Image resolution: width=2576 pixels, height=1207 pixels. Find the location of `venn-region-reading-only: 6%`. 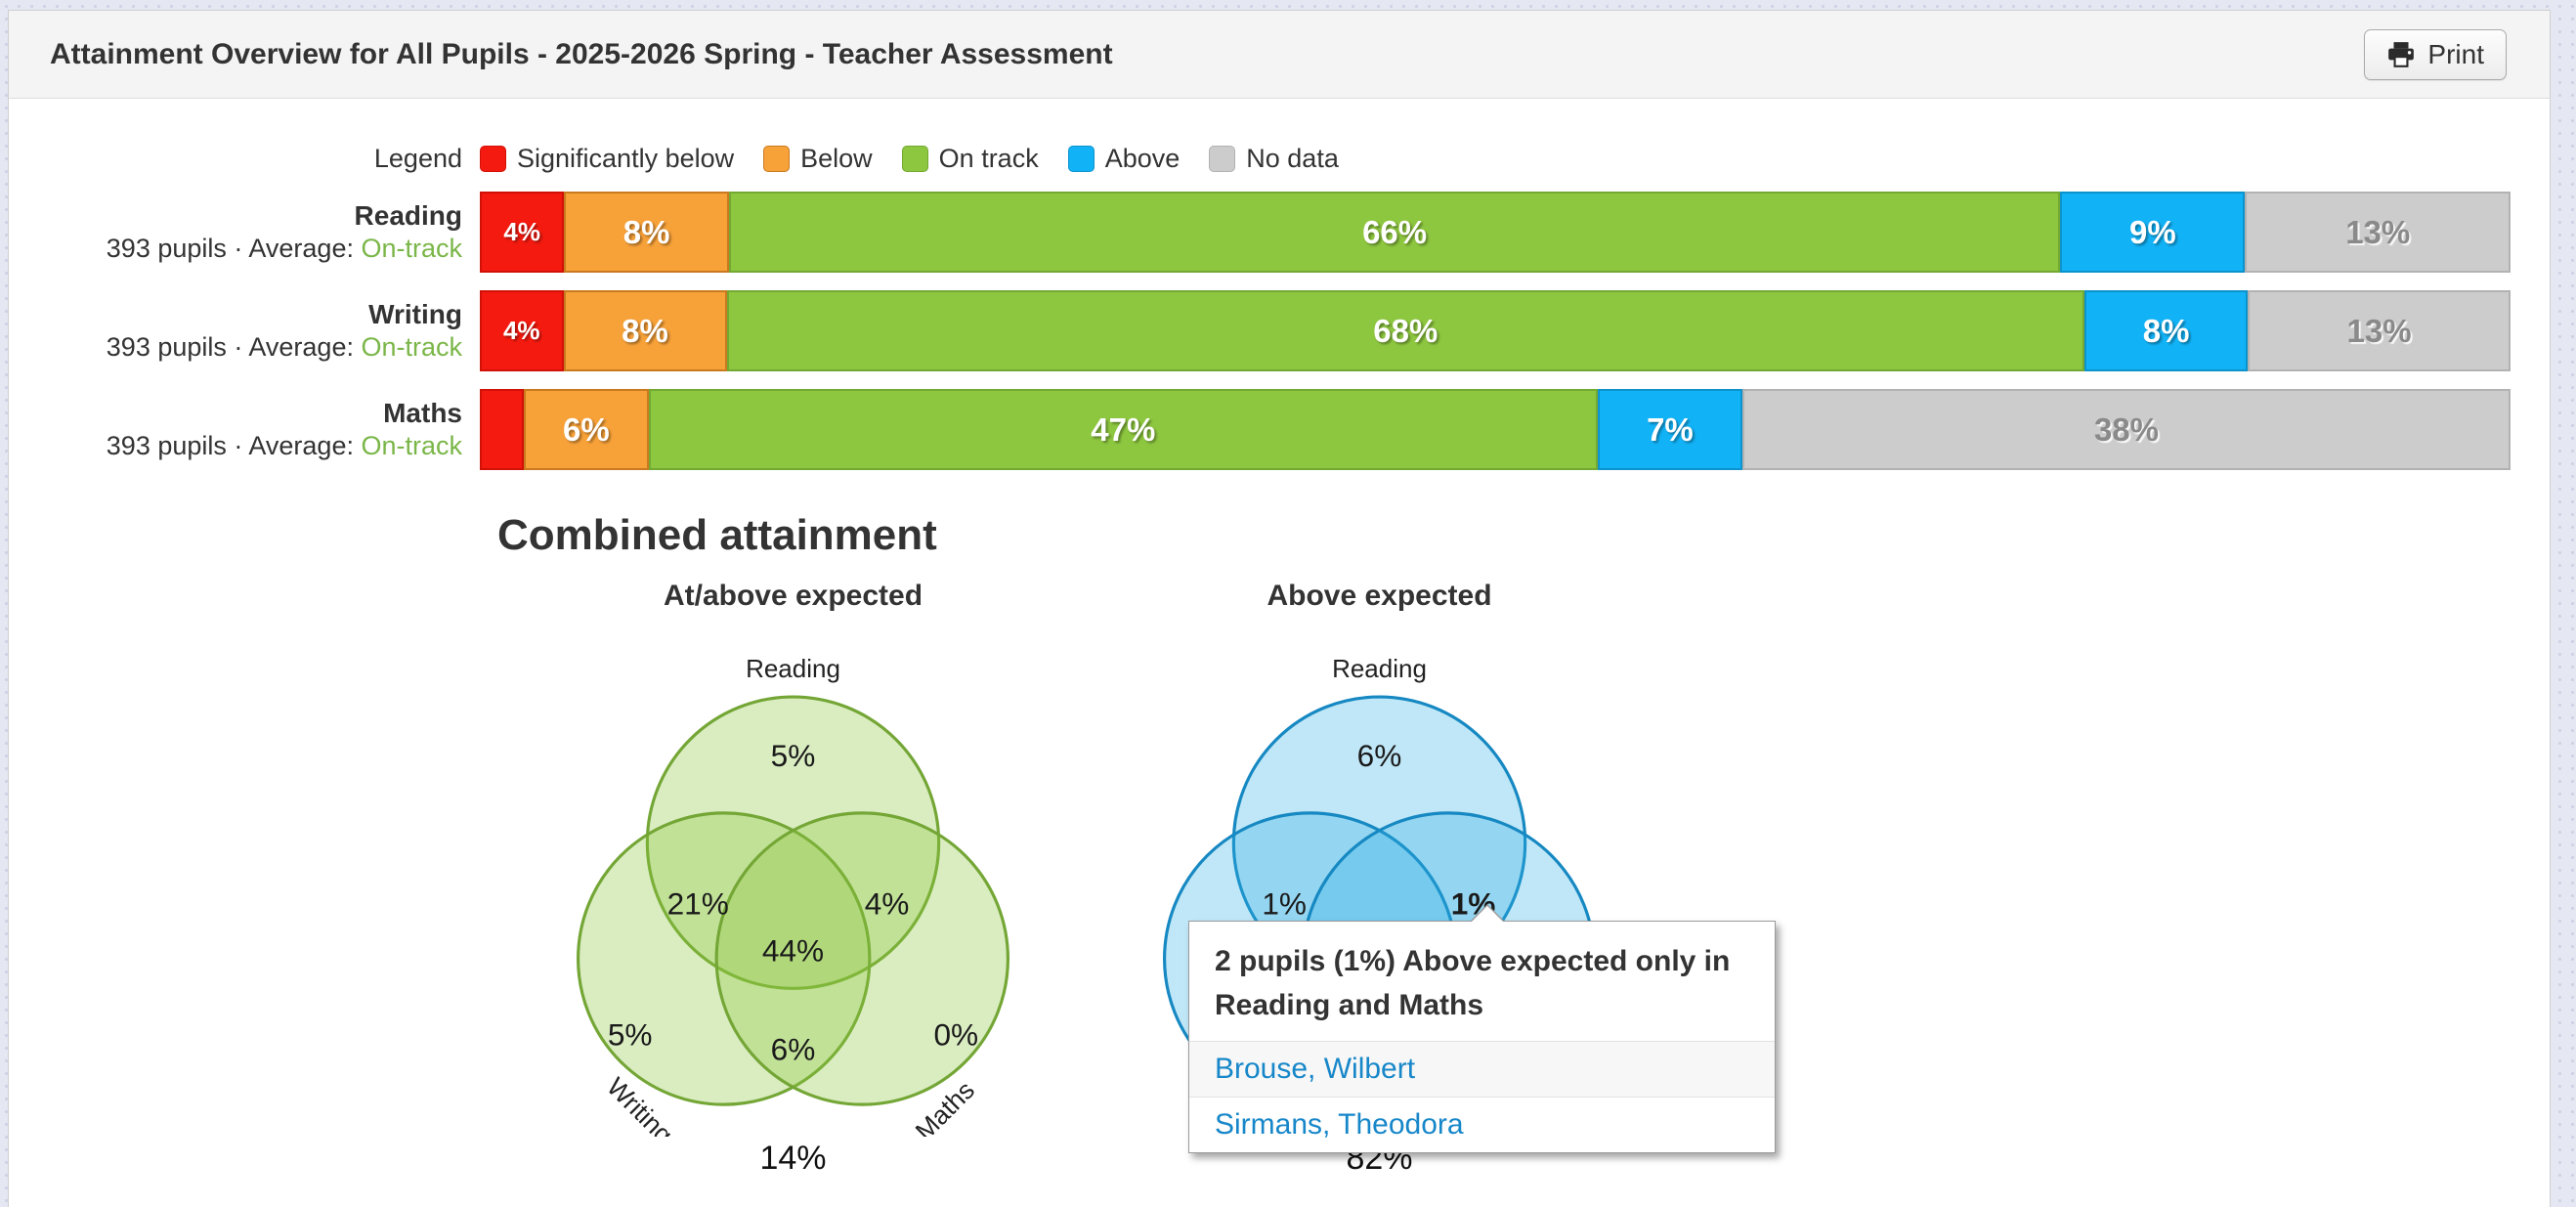

venn-region-reading-only: 6% is located at coordinates (1380, 755).